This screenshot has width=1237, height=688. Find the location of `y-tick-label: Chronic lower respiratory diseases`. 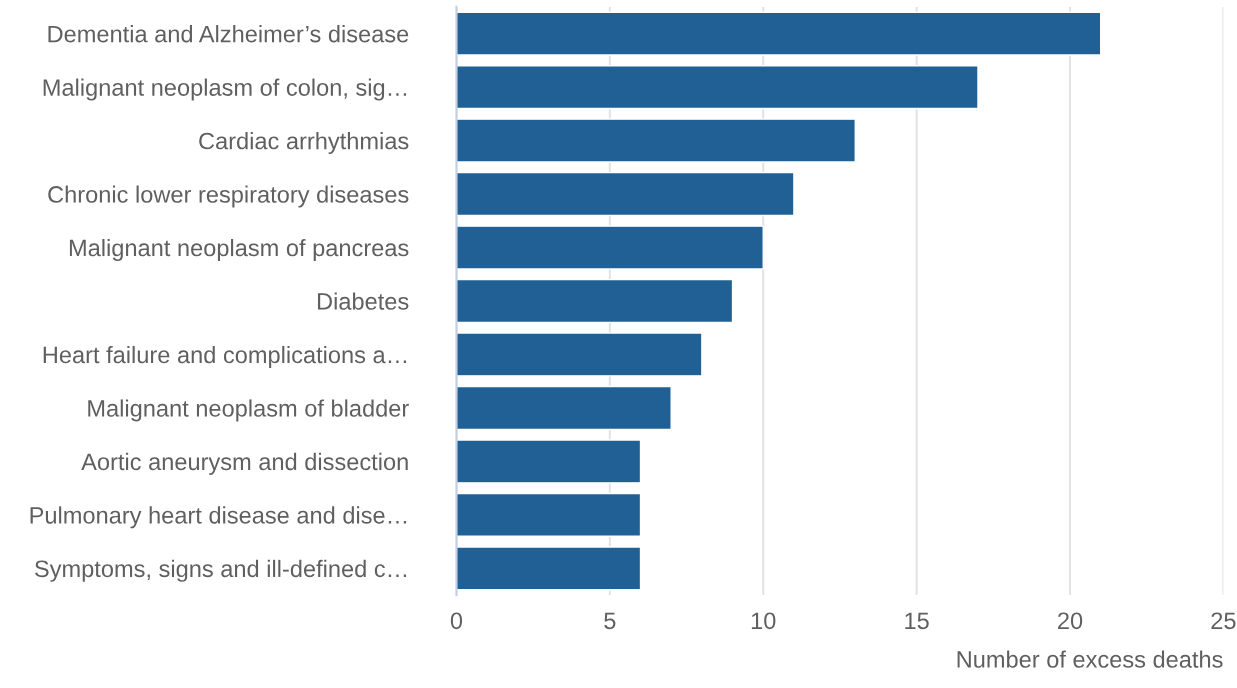

y-tick-label: Chronic lower respiratory diseases is located at coordinates (228, 196).